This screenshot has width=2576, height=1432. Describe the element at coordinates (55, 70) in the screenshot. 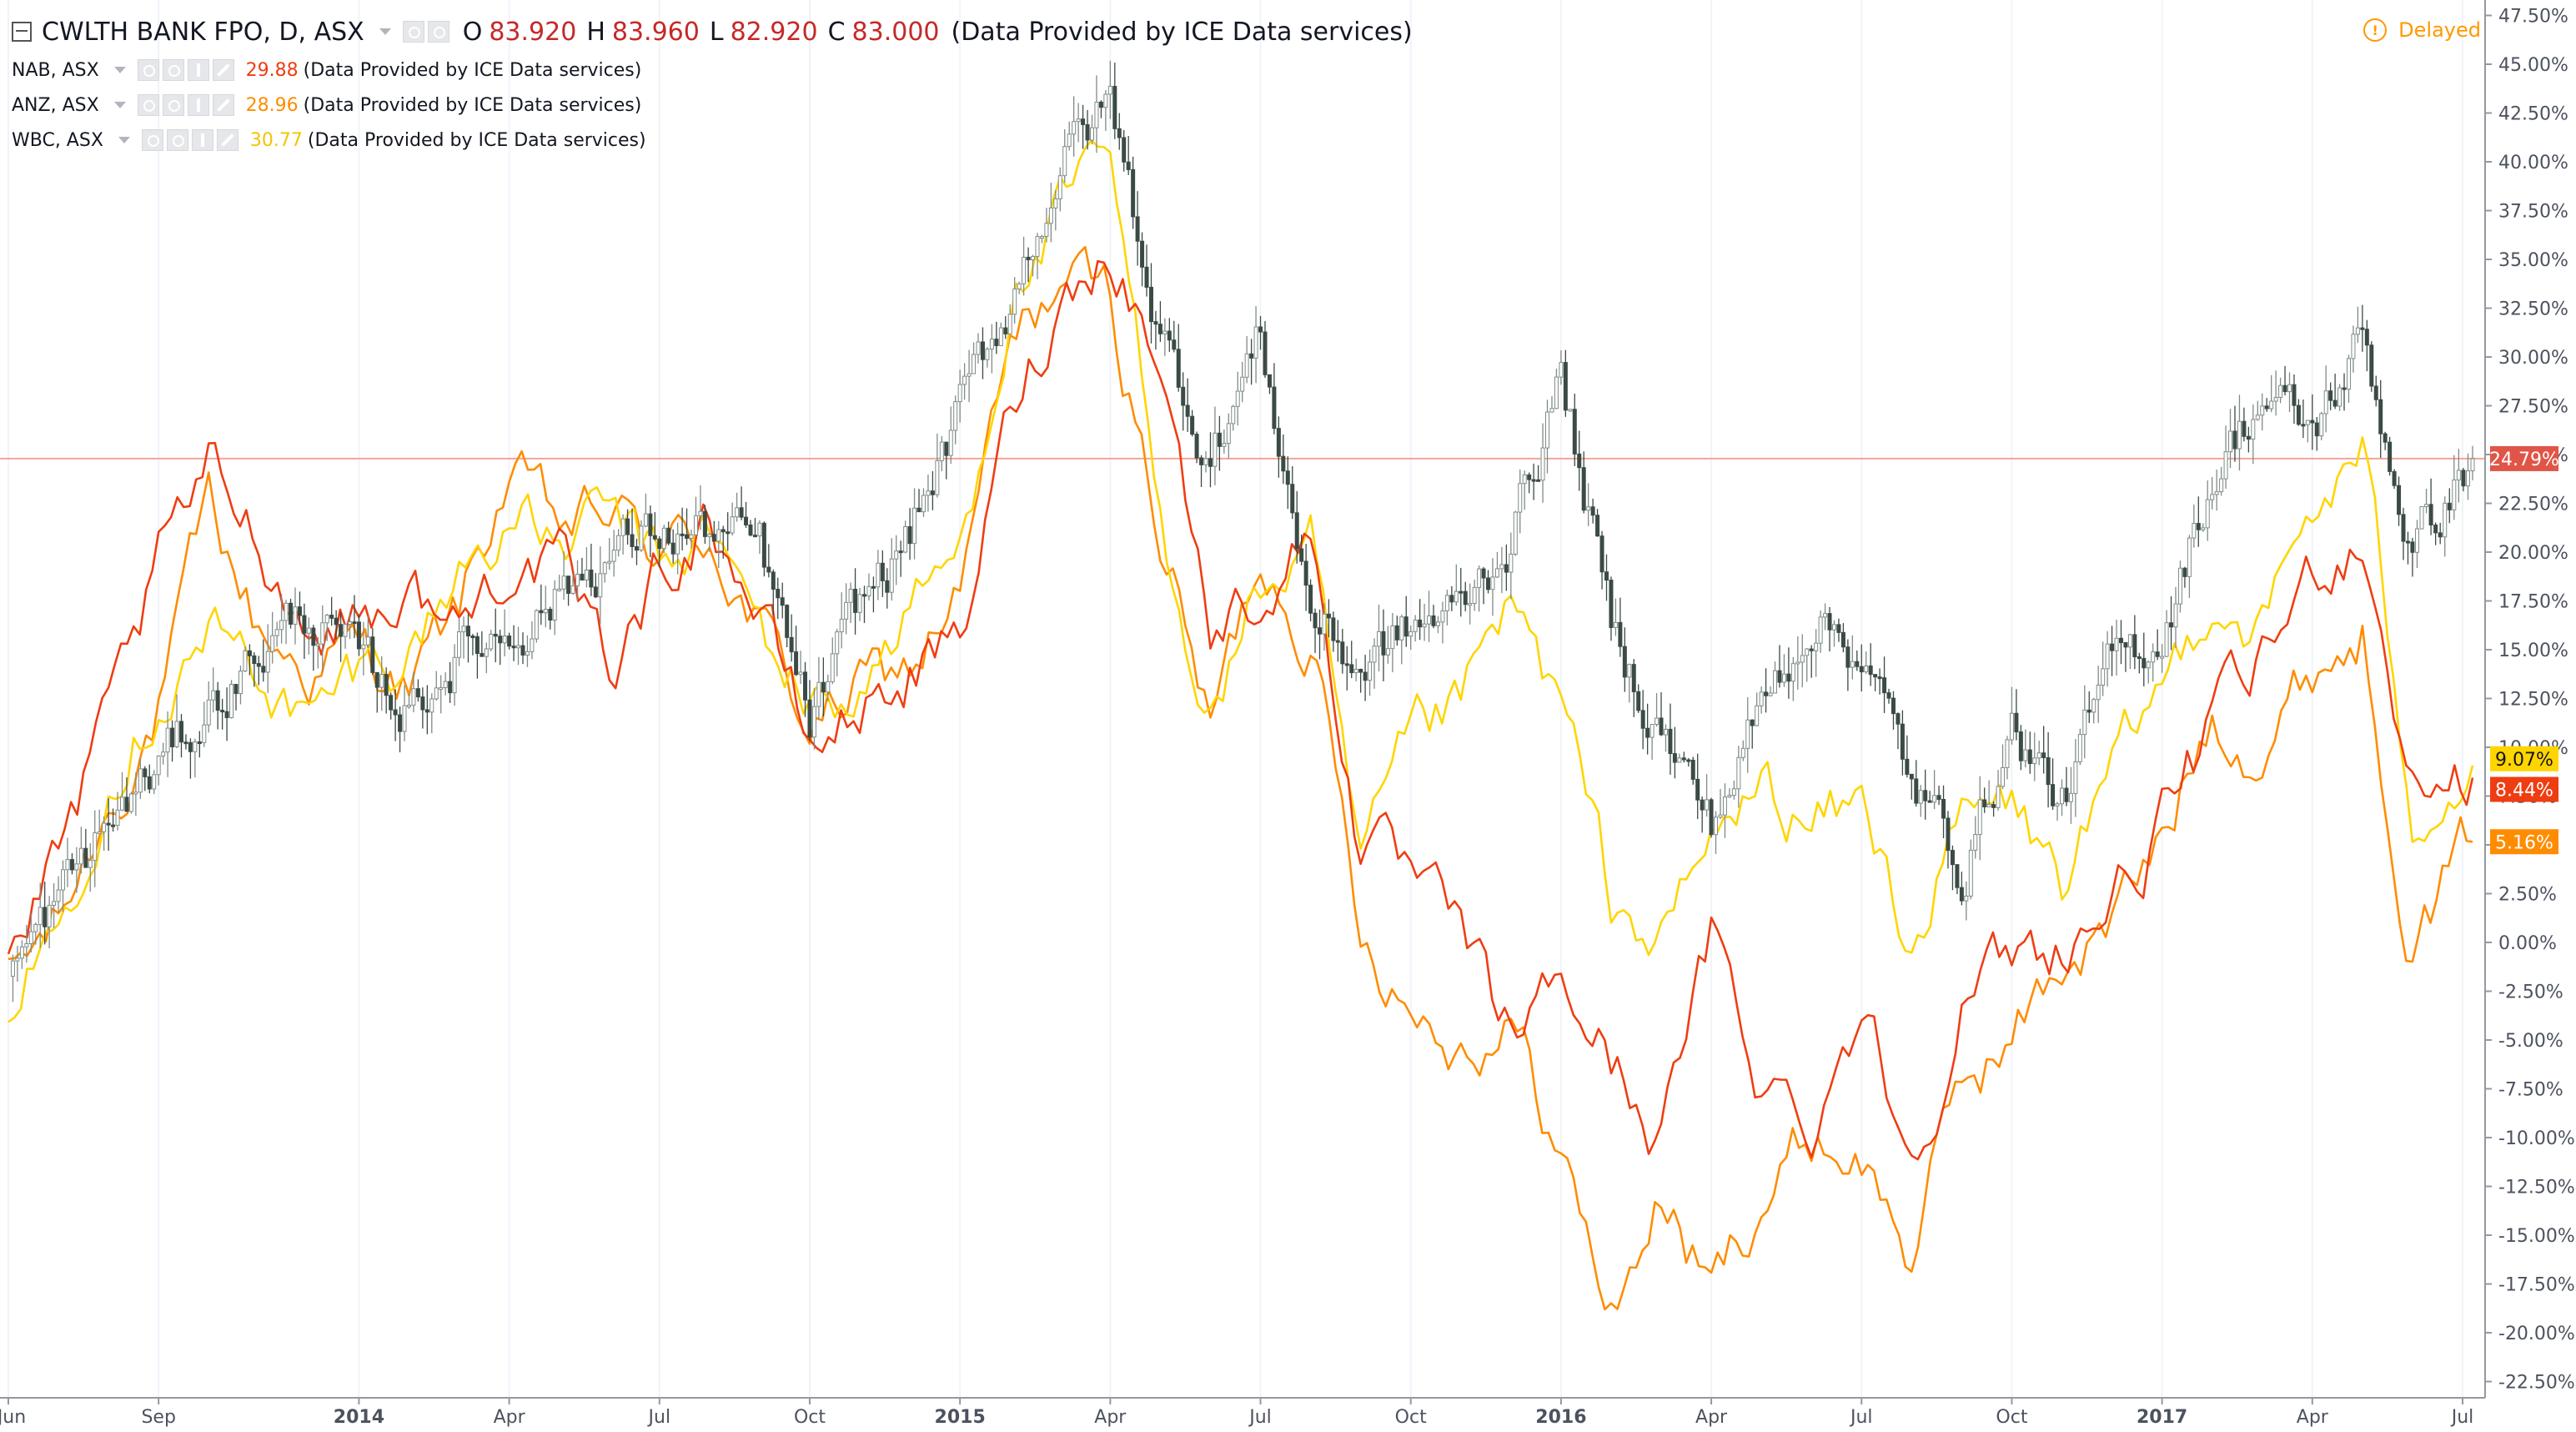

I see `series-symbol: NAB, ASX` at that location.